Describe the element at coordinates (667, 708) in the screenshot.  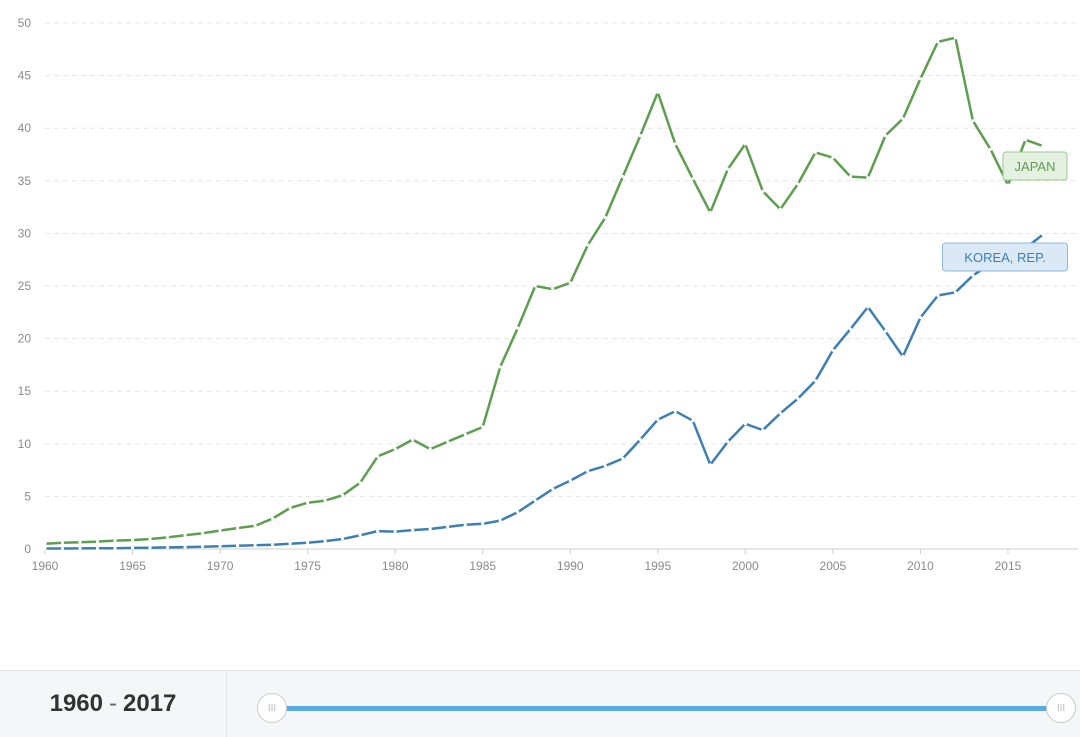
I see `range-slider-track` at that location.